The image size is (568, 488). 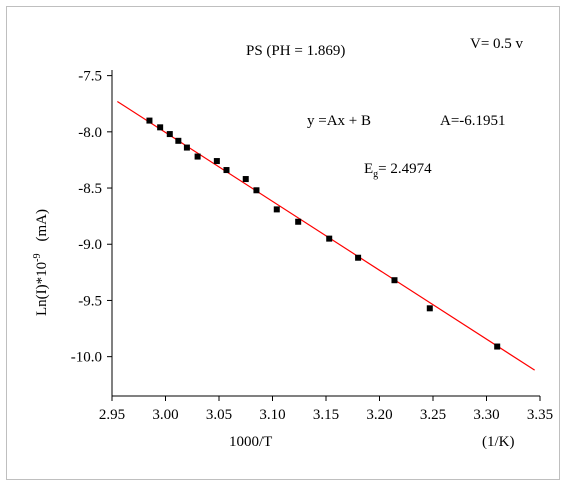 What do you see at coordinates (405, 169) in the screenshot?
I see `energy-value: = 2.4974` at bounding box center [405, 169].